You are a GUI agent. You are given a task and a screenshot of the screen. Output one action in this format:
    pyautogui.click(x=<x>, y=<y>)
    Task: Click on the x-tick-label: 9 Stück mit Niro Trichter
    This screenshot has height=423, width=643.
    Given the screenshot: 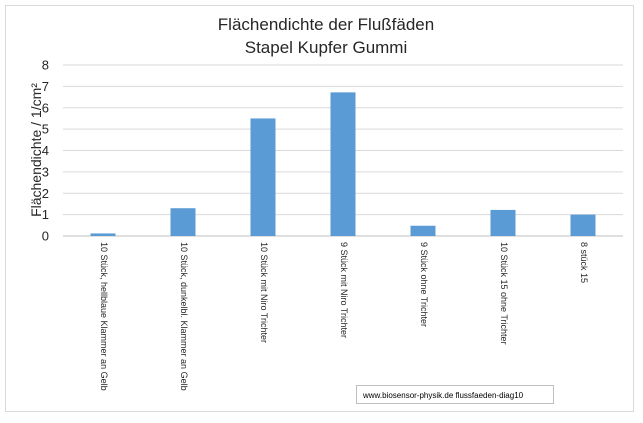 What is the action you would take?
    pyautogui.click(x=344, y=290)
    